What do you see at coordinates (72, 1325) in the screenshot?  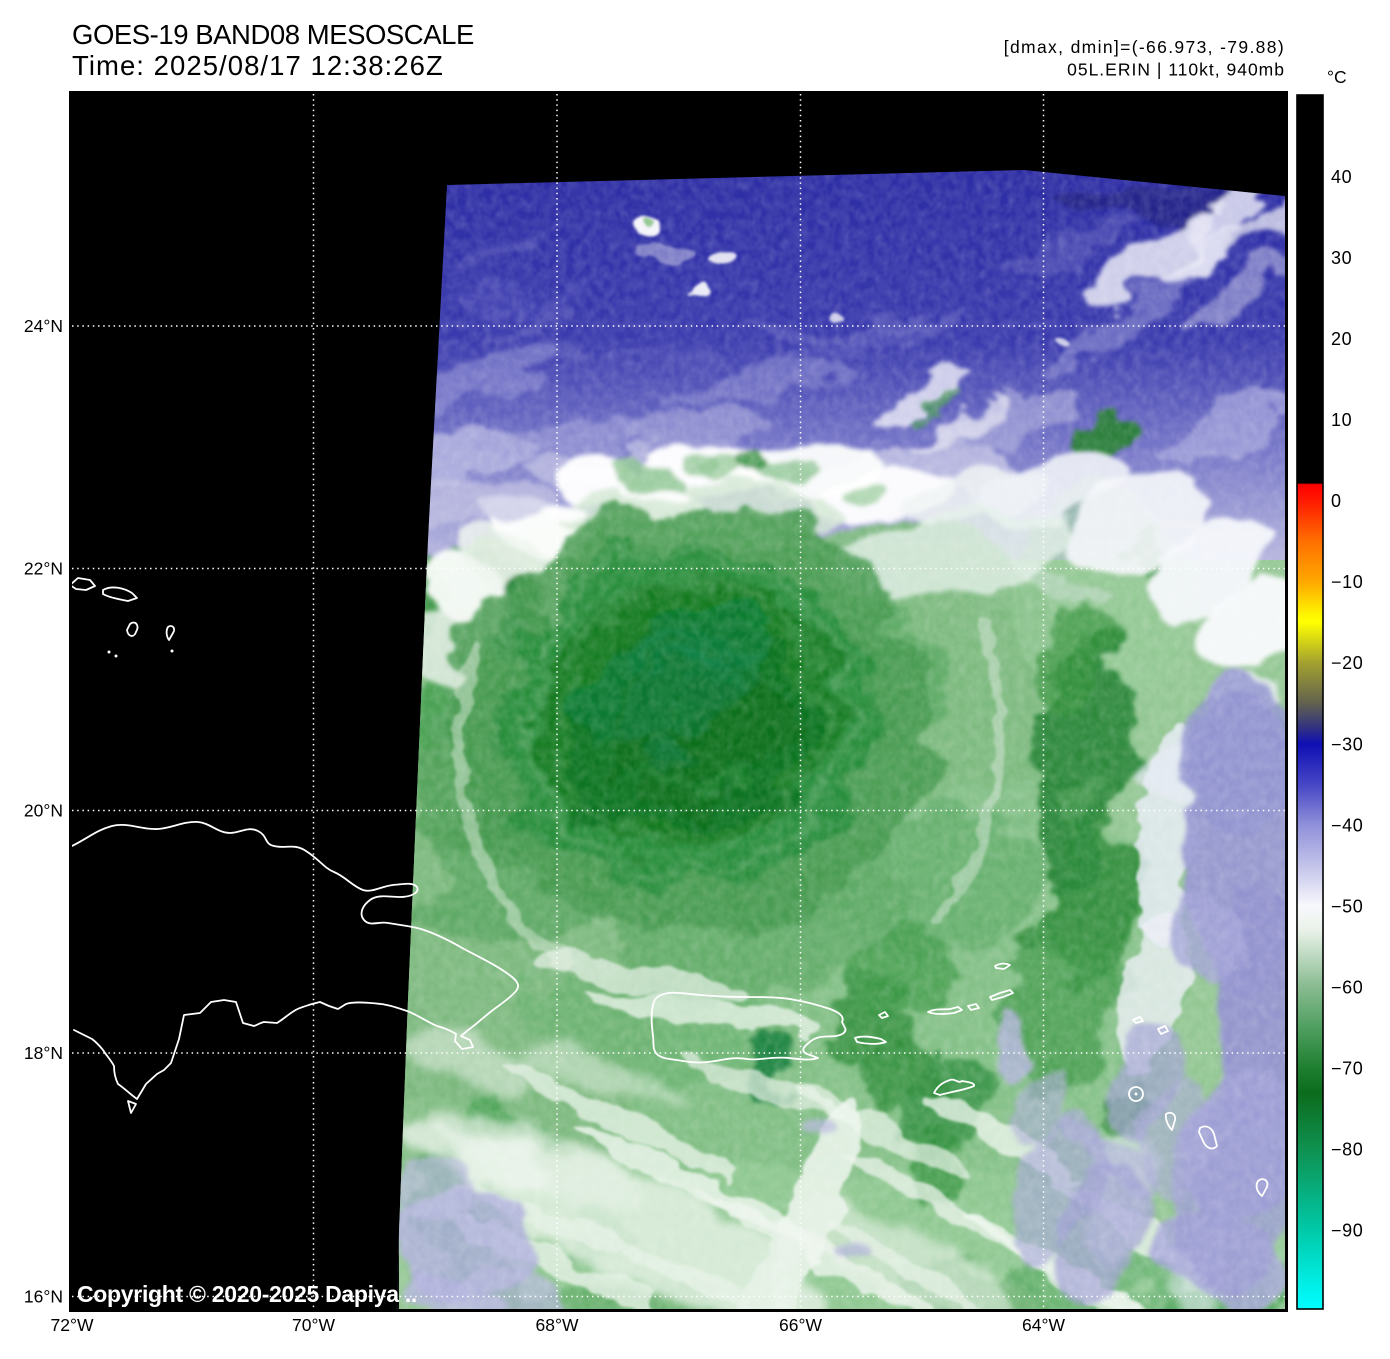 I see `svg-text: 72°W` at bounding box center [72, 1325].